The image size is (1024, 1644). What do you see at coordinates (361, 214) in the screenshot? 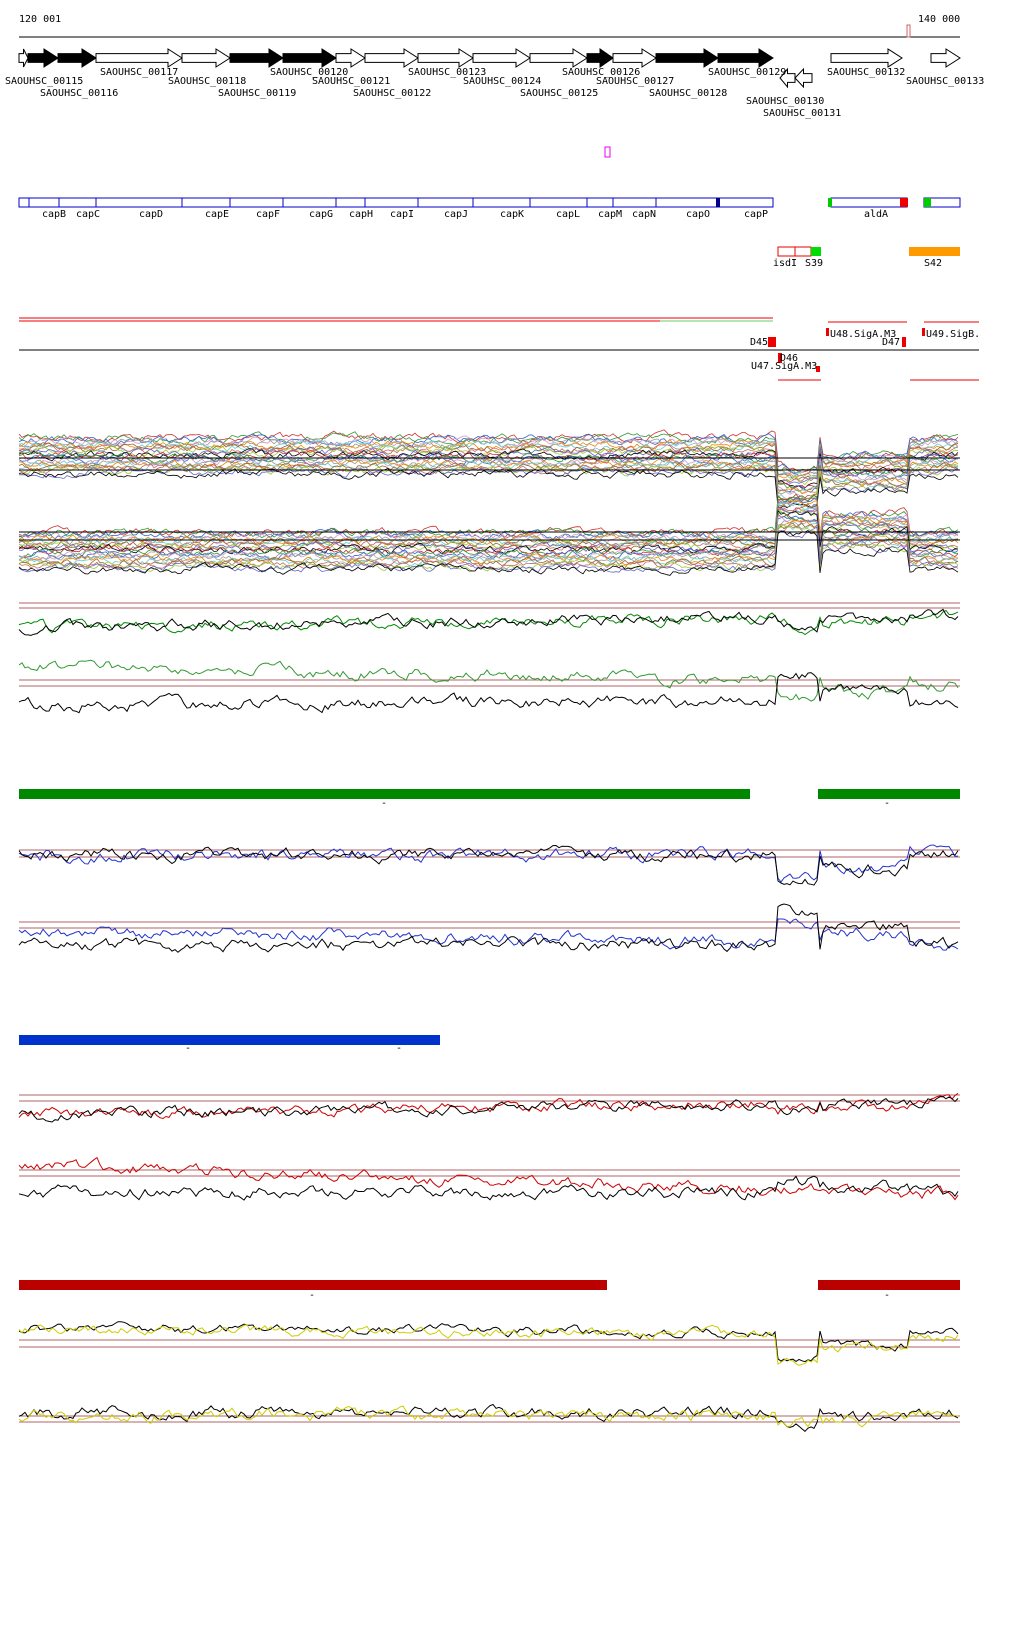
I see `cds-label: capH` at bounding box center [361, 214].